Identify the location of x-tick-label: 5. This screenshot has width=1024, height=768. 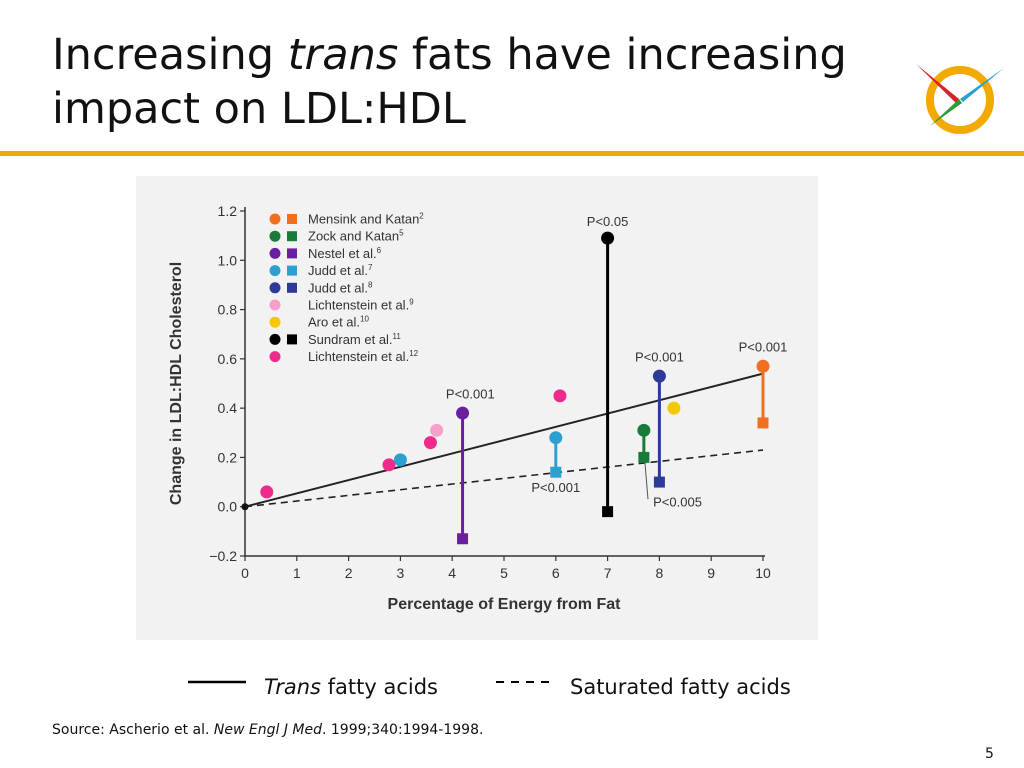
(504, 573).